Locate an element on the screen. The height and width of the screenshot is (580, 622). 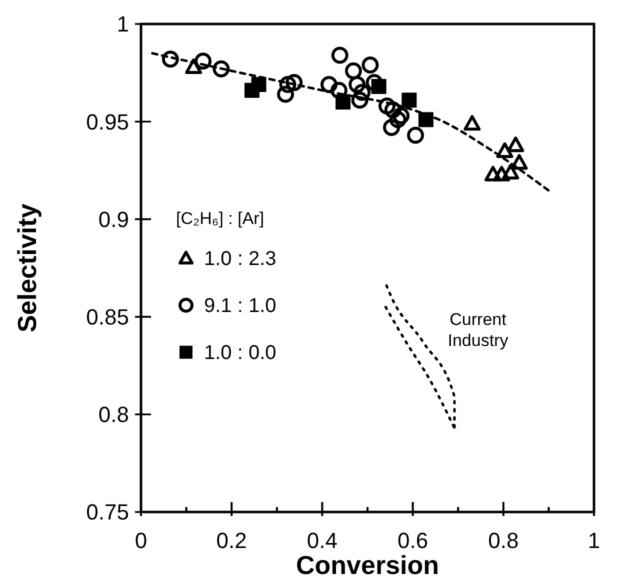
x-tick-label: 0.4 is located at coordinates (322, 540).